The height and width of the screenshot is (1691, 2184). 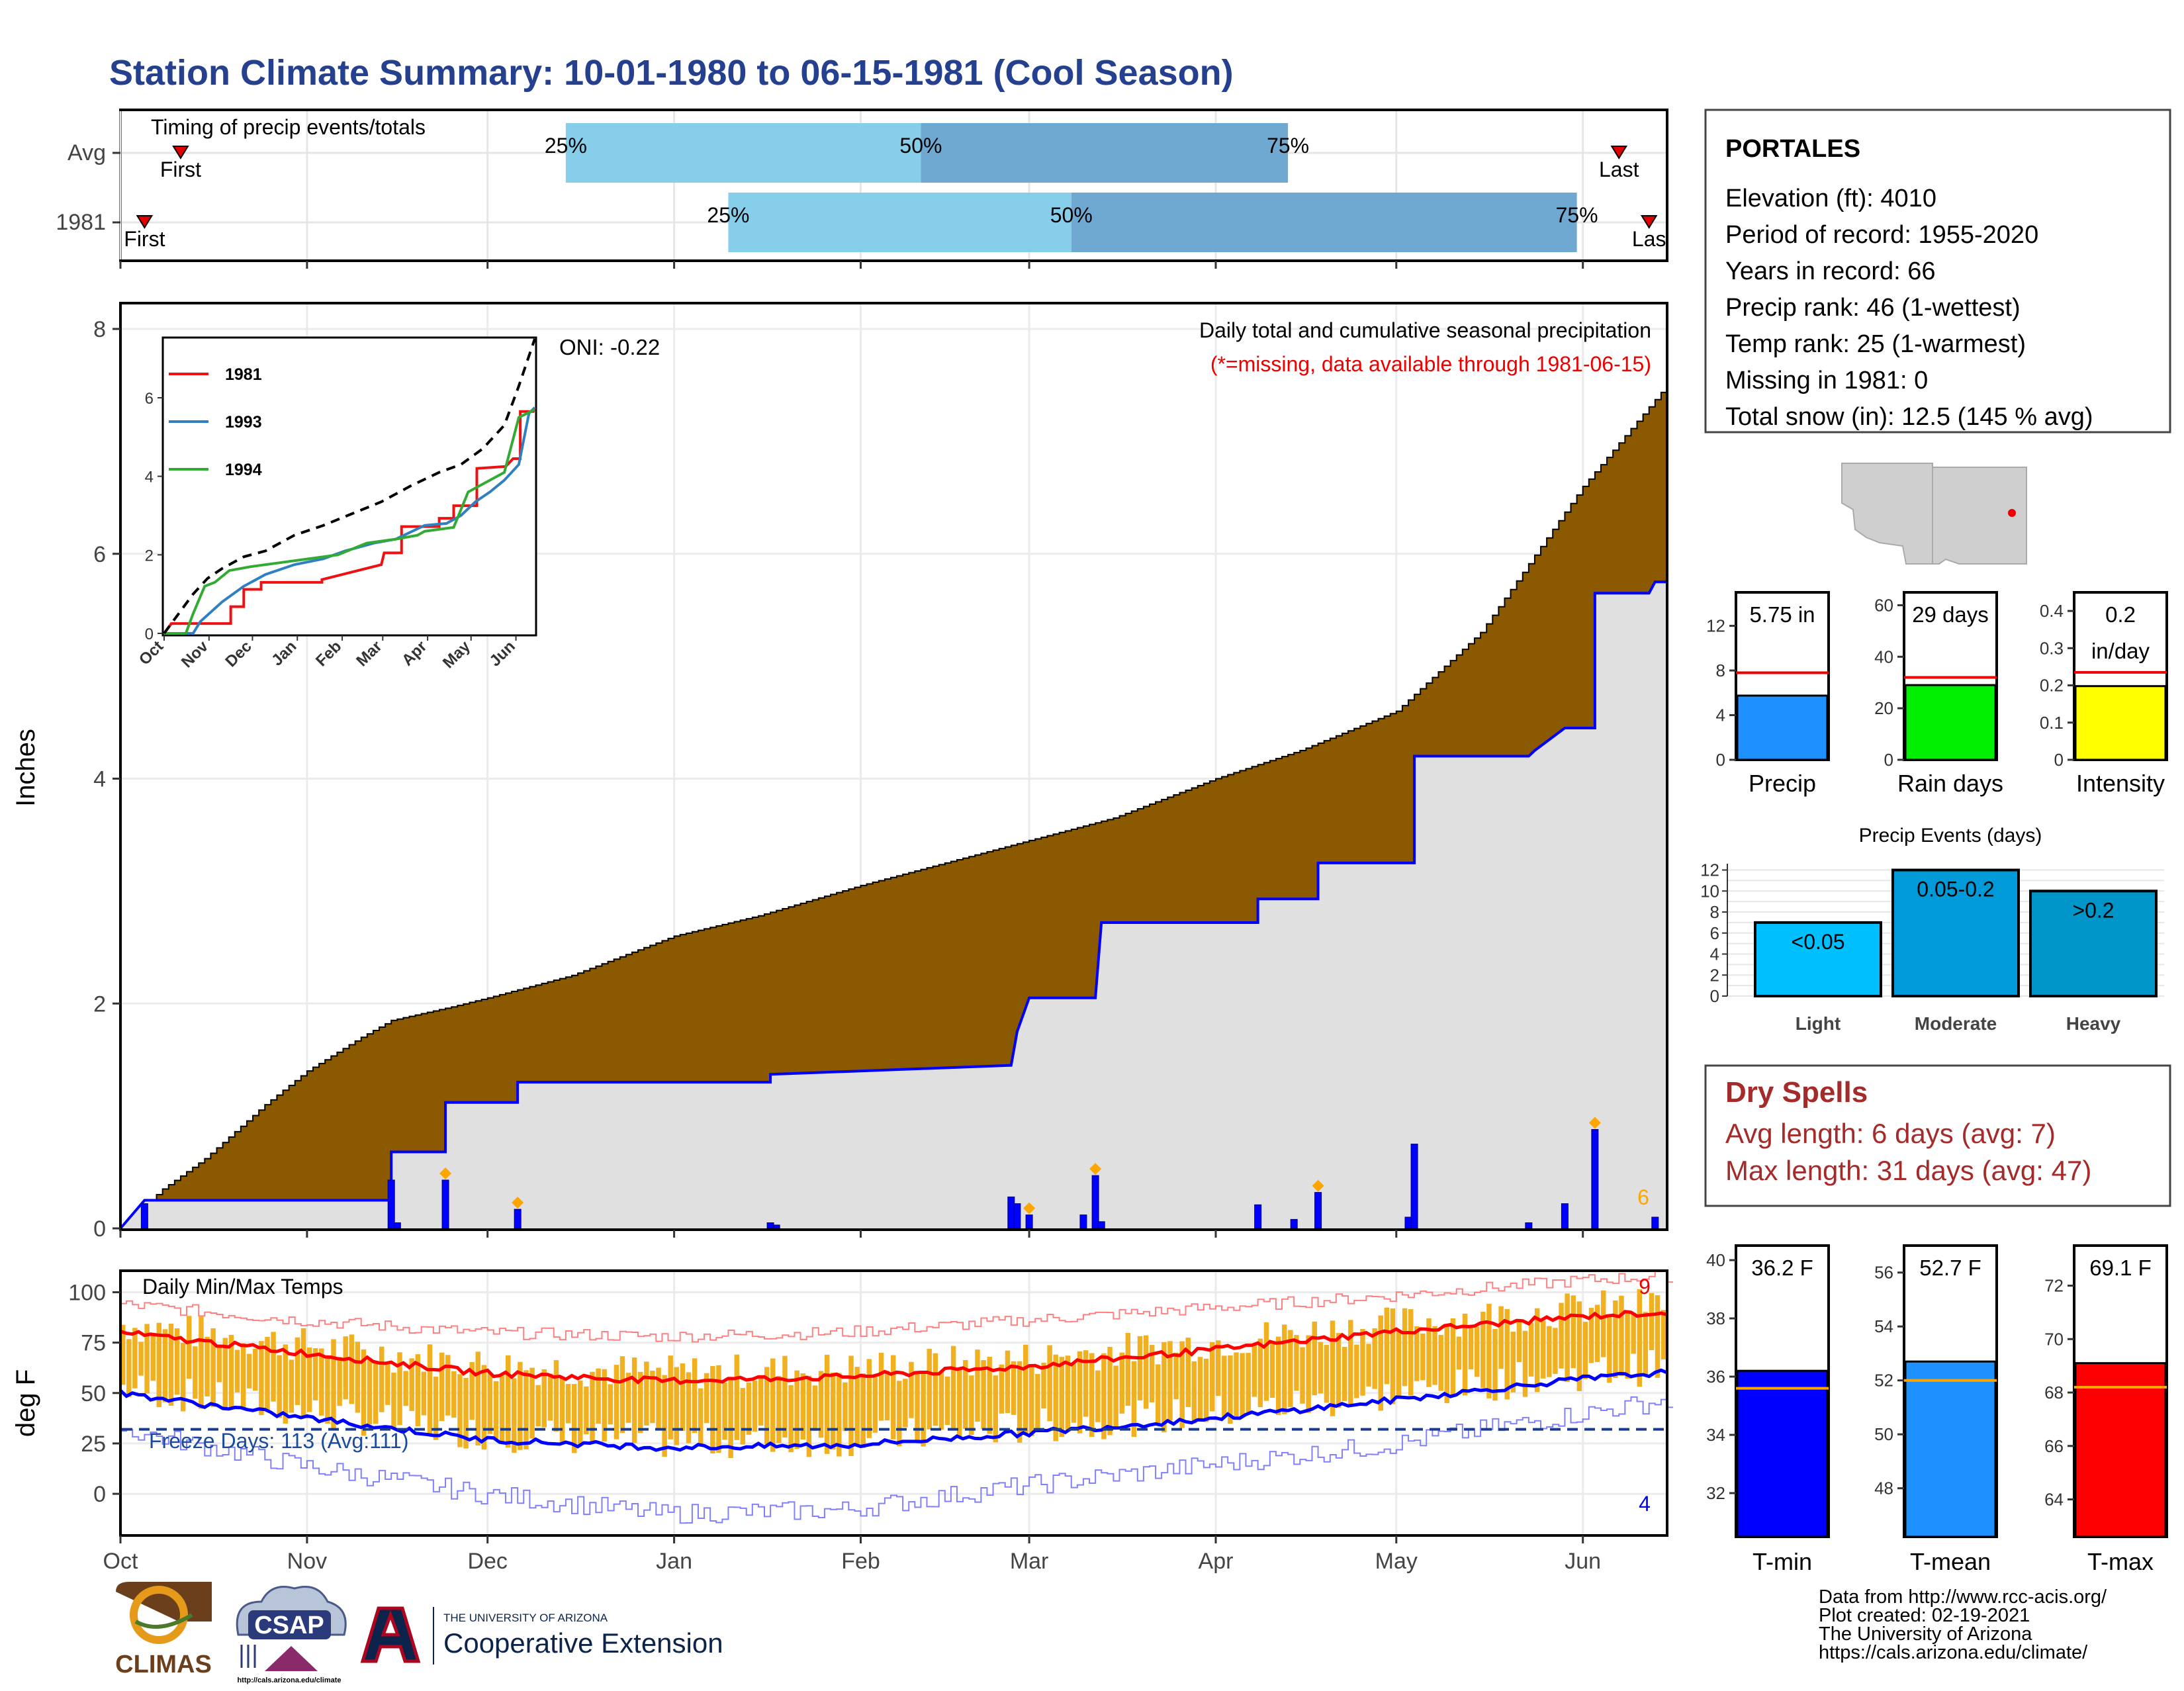 What do you see at coordinates (93, 1394) in the screenshot?
I see `temps-y-tick-label: 50` at bounding box center [93, 1394].